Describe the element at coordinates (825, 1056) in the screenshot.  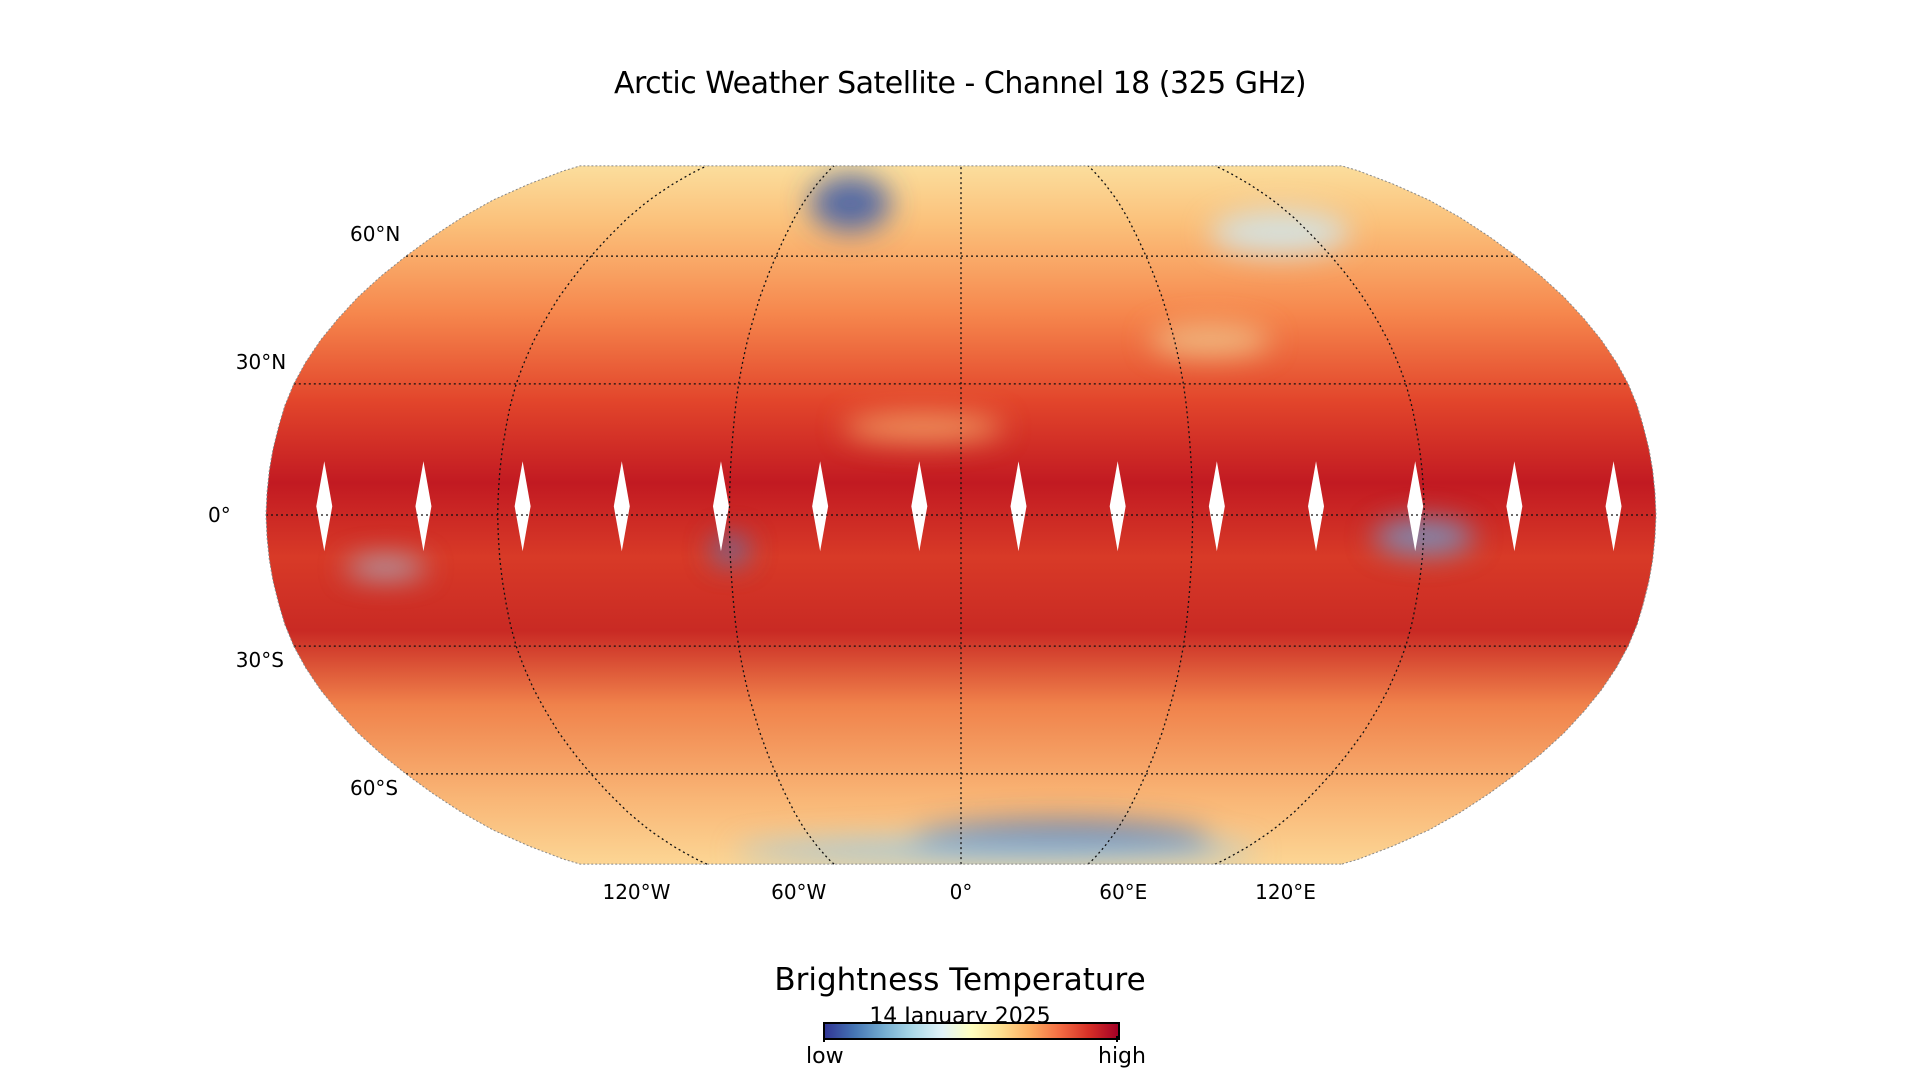
I see `colorbar-low-label: low` at that location.